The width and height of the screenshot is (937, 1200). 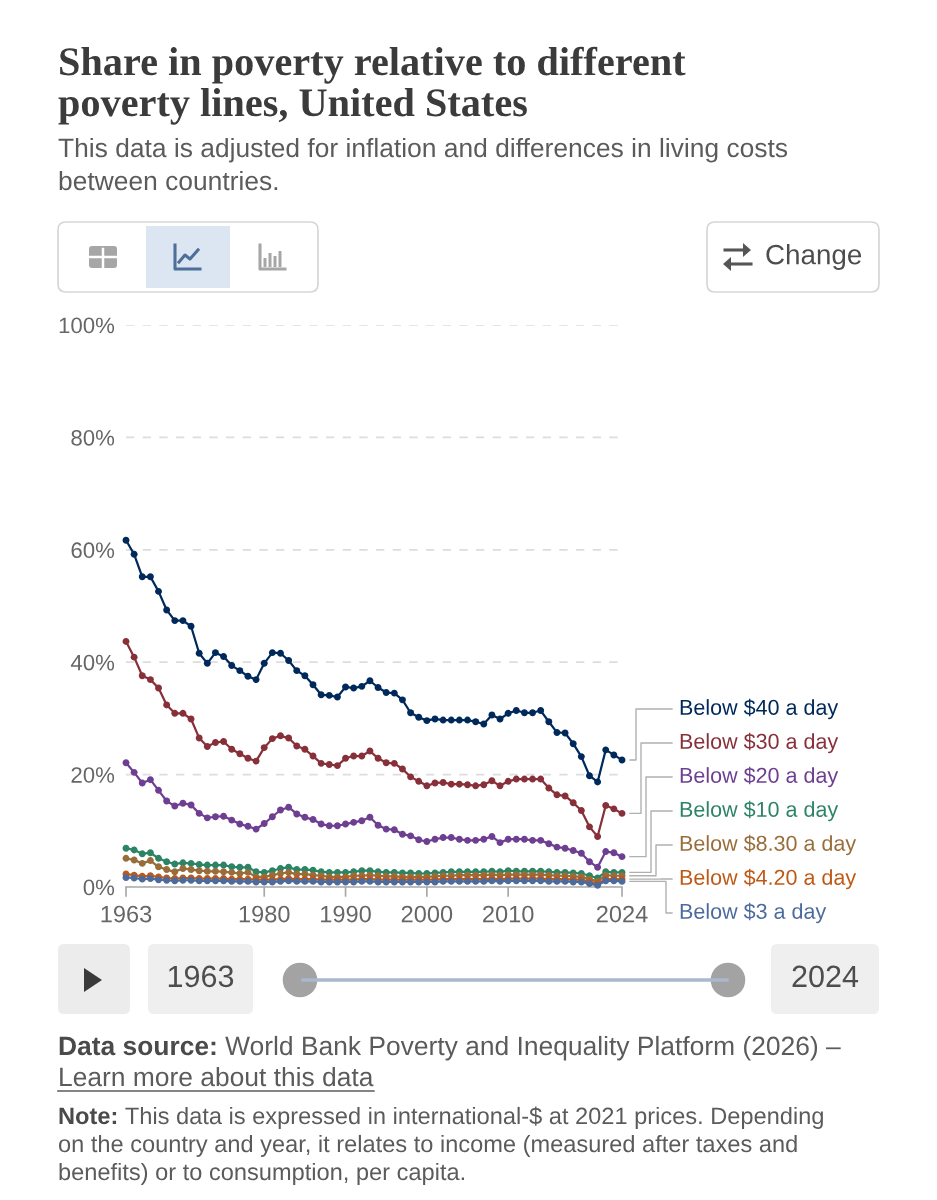 I want to click on text: 1963, so click(x=201, y=976).